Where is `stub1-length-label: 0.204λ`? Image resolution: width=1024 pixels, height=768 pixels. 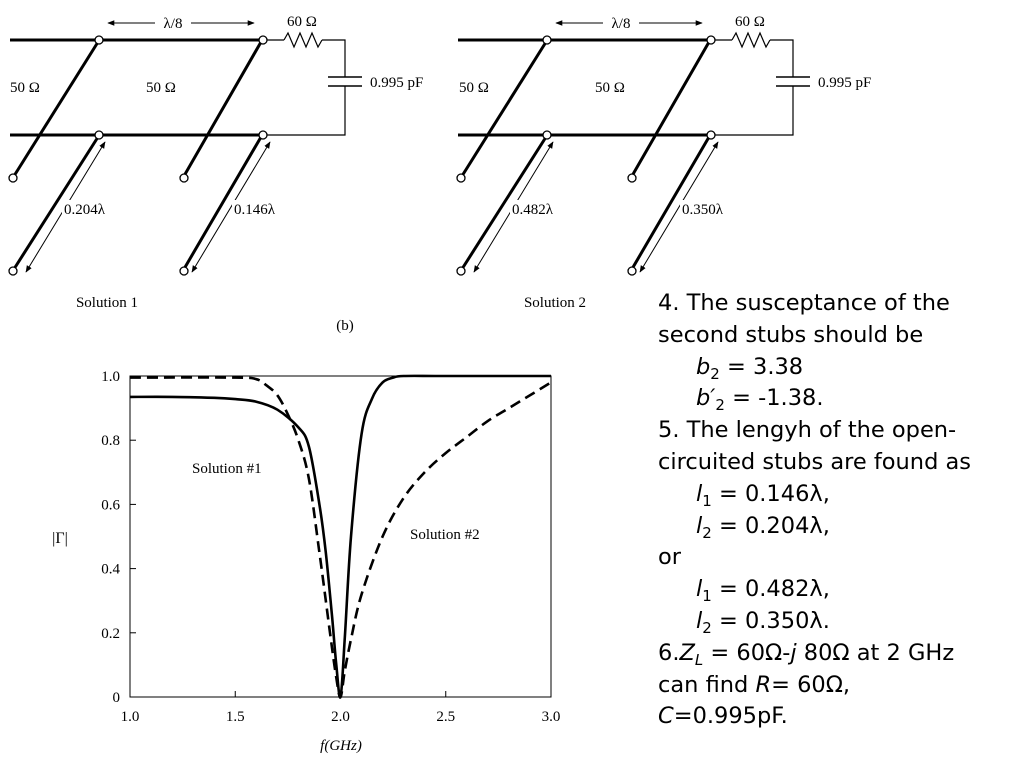 stub1-length-label: 0.204λ is located at coordinates (85, 210).